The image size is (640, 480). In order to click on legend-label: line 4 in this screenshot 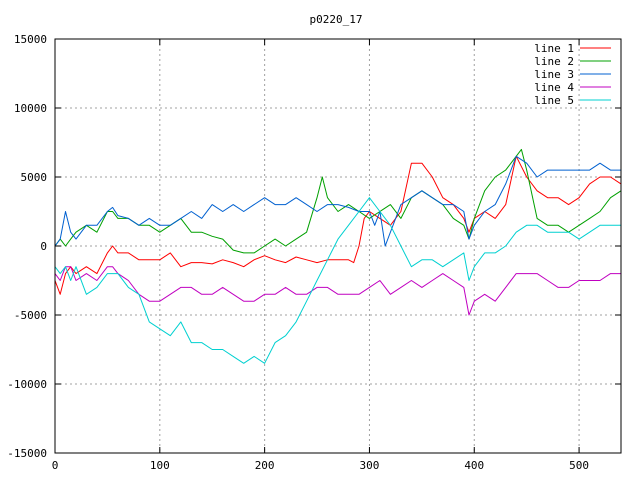, I will do `click(554, 87)`.